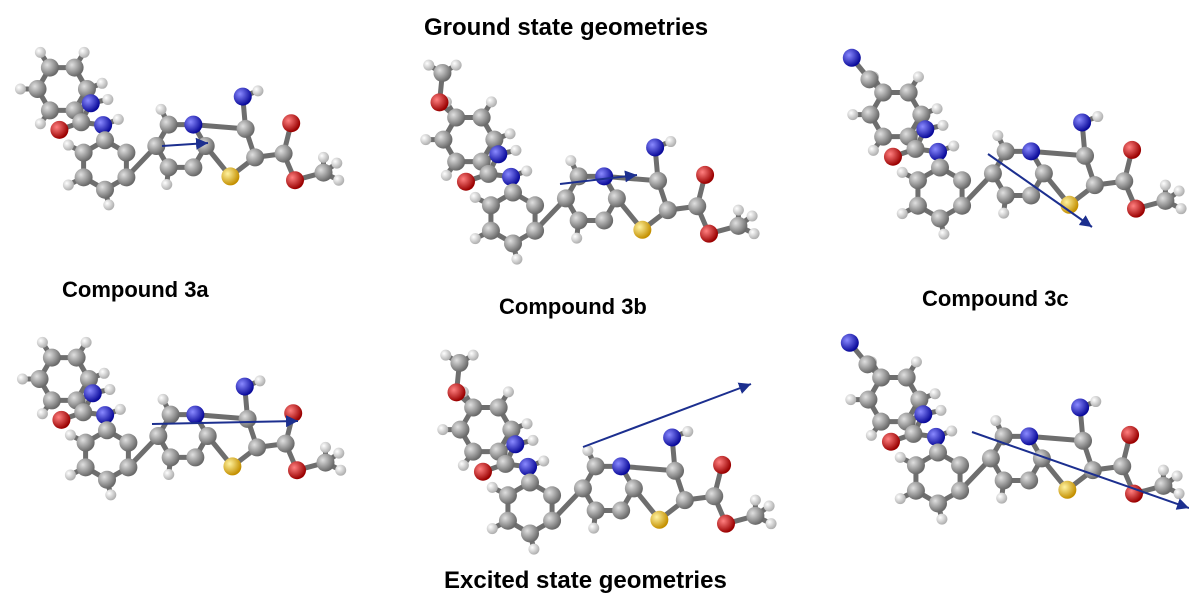 This screenshot has width=1189, height=598. Describe the element at coordinates (1058, 153) in the screenshot. I see `bond` at that location.